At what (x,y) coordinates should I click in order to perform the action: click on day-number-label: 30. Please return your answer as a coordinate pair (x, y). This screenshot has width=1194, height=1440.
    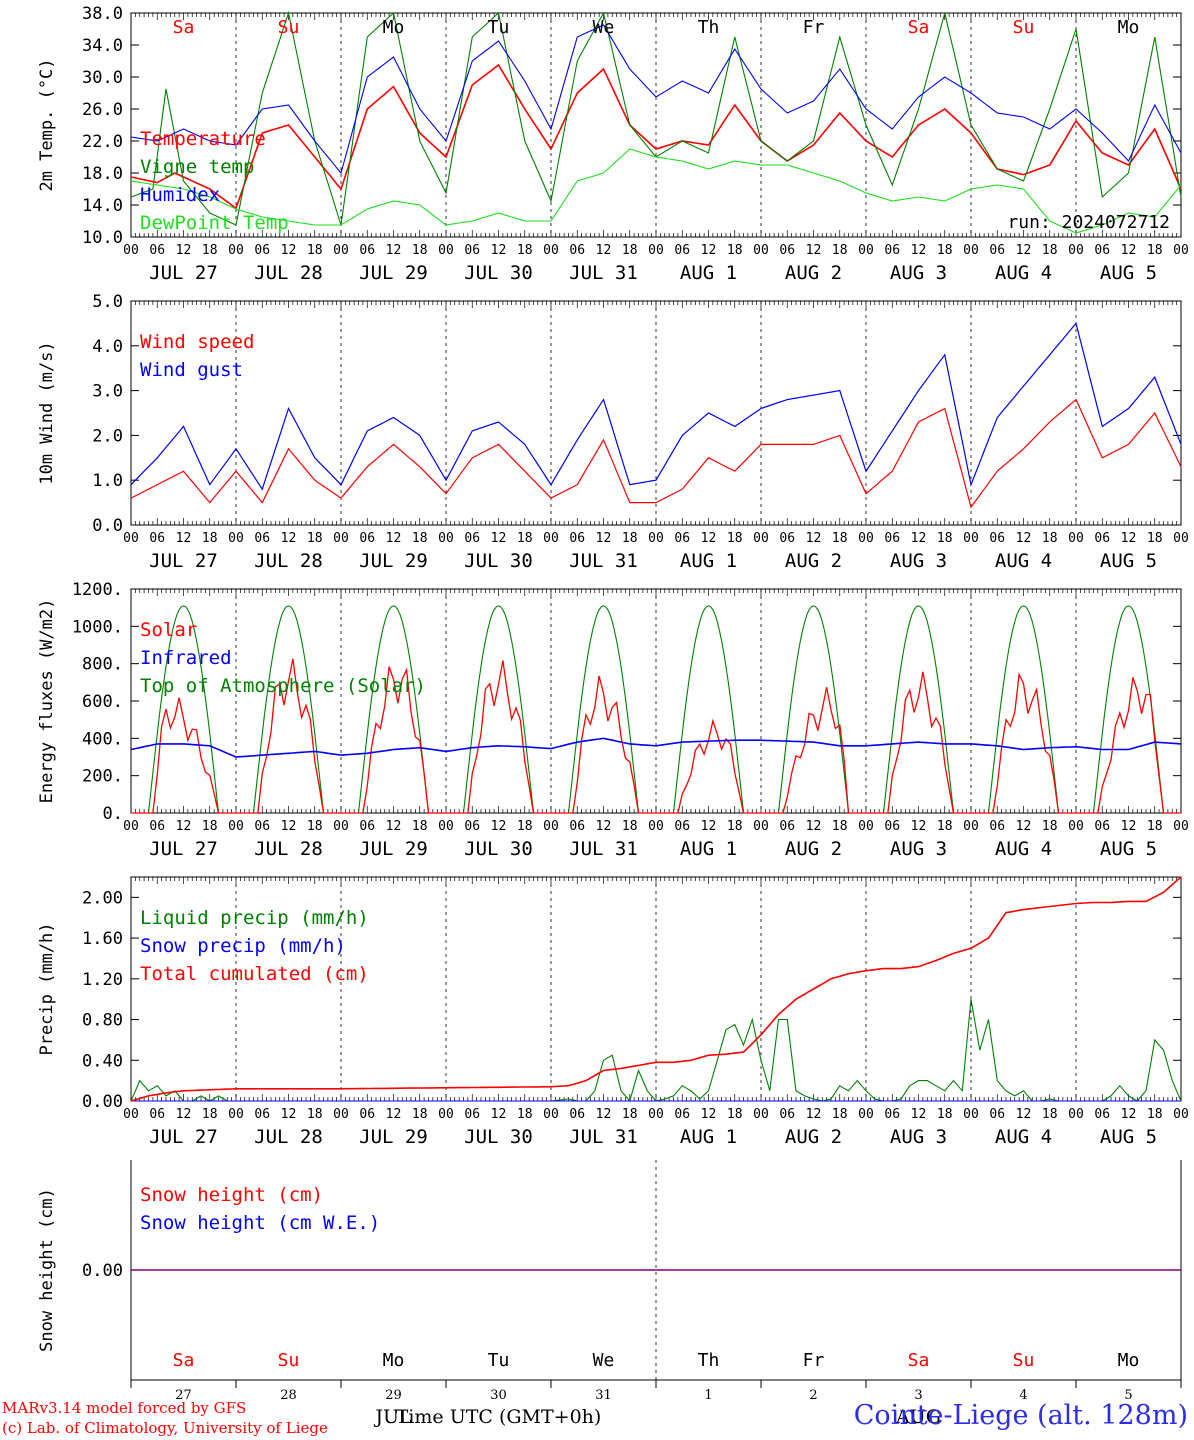
    Looking at the image, I should click on (498, 1395).